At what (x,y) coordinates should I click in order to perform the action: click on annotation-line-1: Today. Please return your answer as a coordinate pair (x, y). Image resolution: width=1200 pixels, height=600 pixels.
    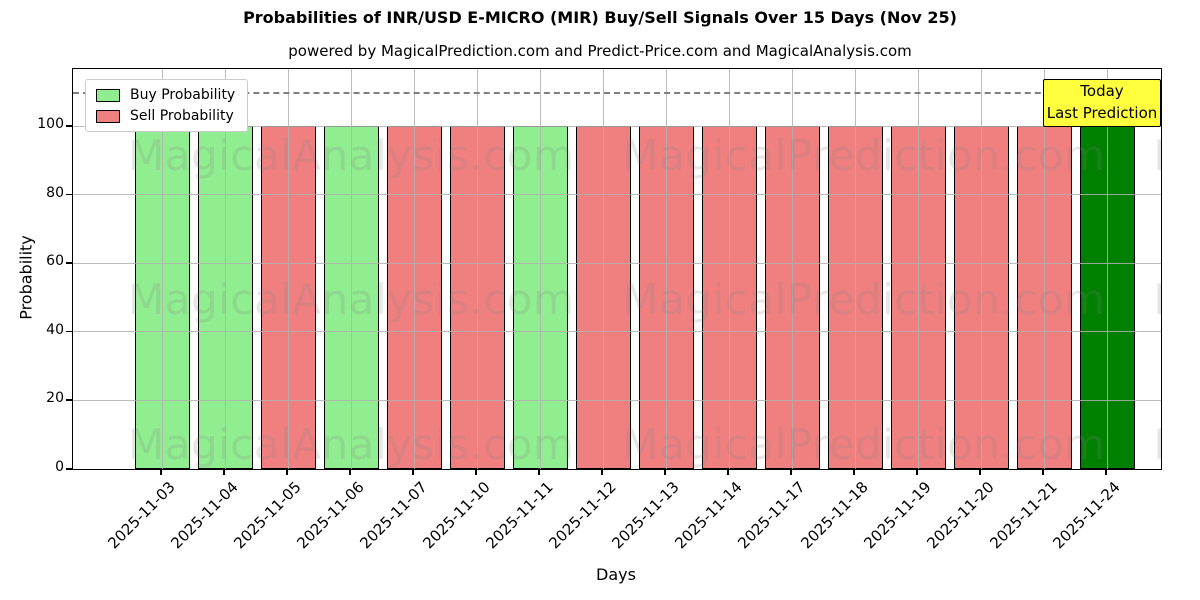
    Looking at the image, I should click on (1102, 91).